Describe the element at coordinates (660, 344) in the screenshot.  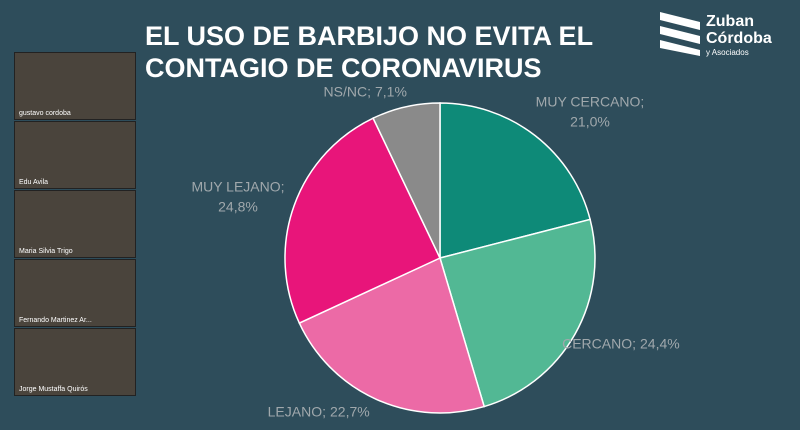
I see `slice-value: 24,4%` at that location.